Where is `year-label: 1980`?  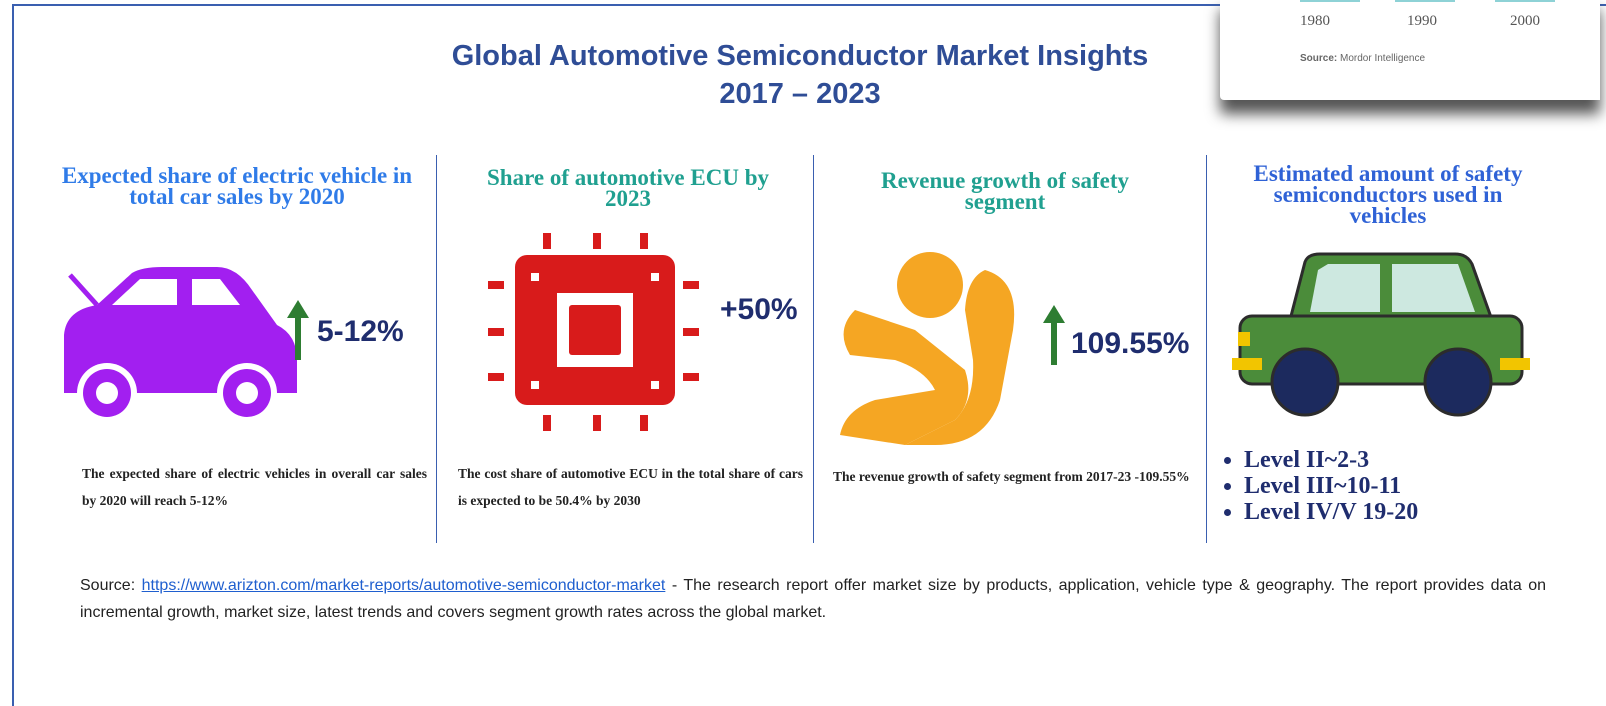 year-label: 1980 is located at coordinates (1315, 21).